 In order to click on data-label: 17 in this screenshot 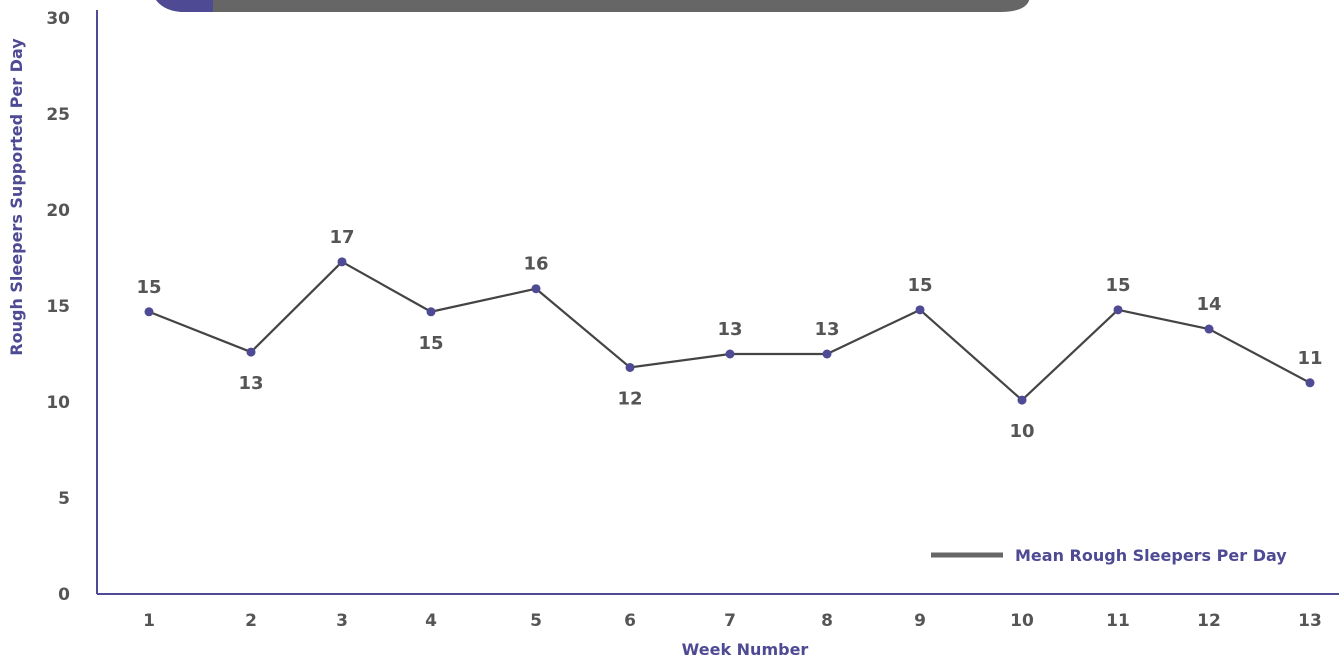, I will do `click(341, 237)`.